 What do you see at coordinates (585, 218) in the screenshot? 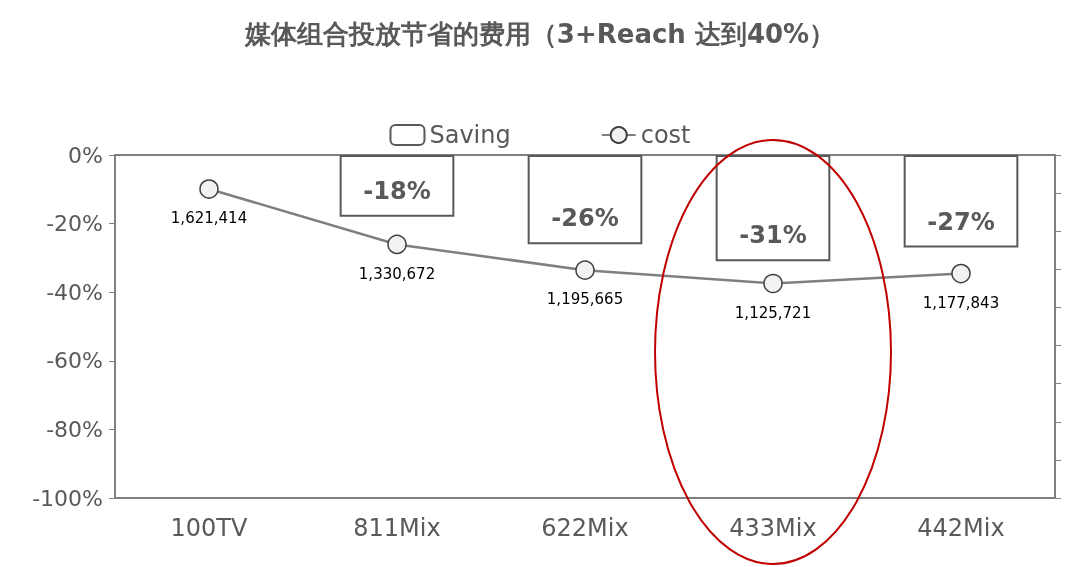
I see `data-label: -26%` at bounding box center [585, 218].